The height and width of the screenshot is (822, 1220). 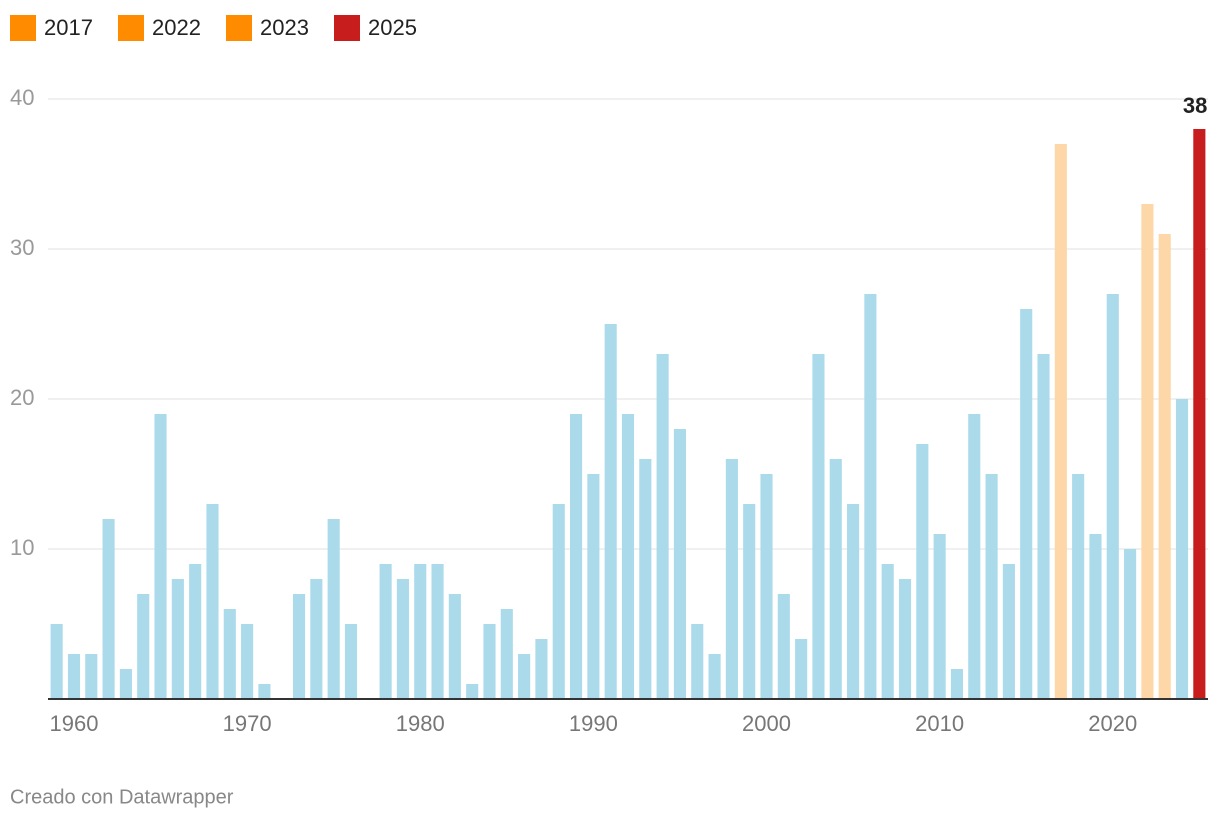 What do you see at coordinates (247, 723) in the screenshot?
I see `x-tick-label: 1970` at bounding box center [247, 723].